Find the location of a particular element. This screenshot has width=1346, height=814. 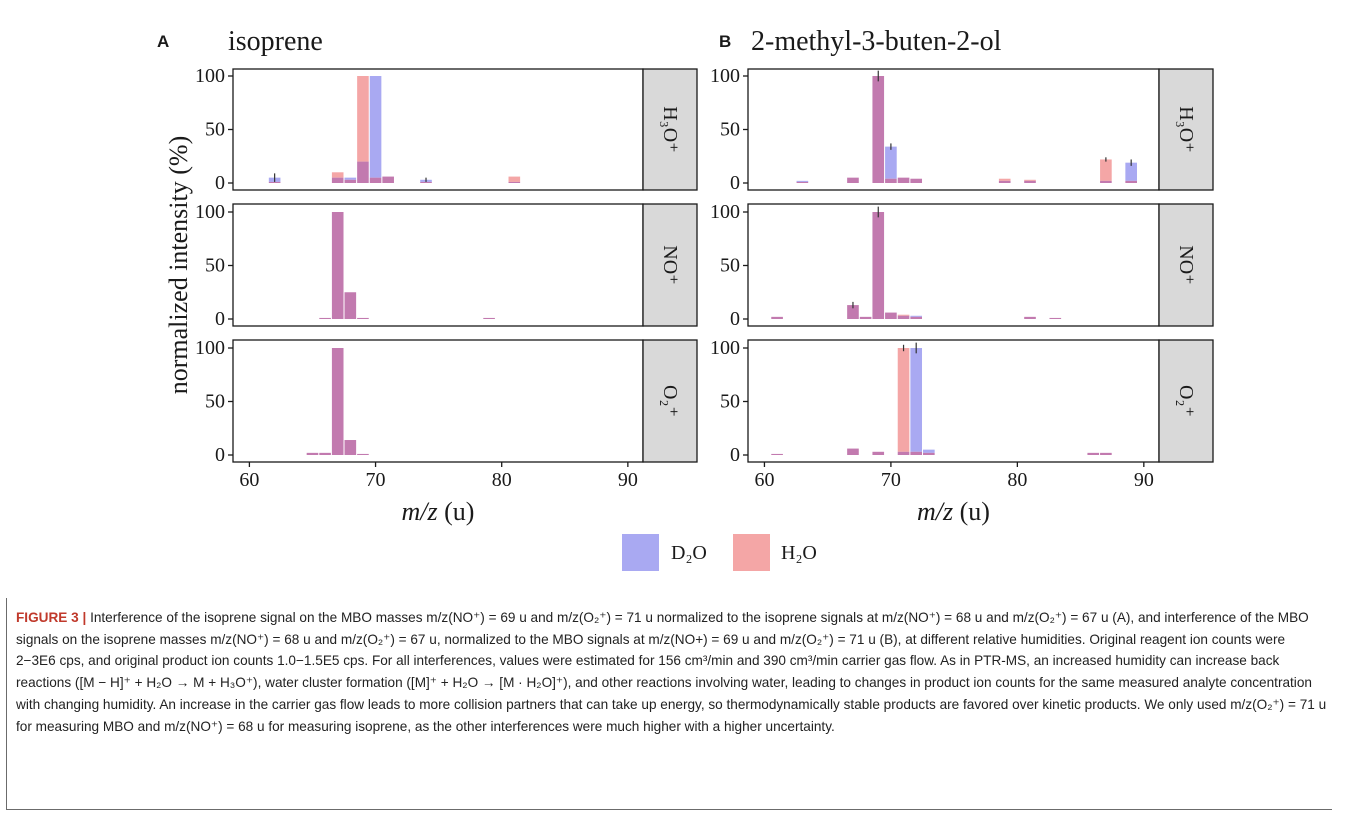

panel-letter-A: A is located at coordinates (163, 41).